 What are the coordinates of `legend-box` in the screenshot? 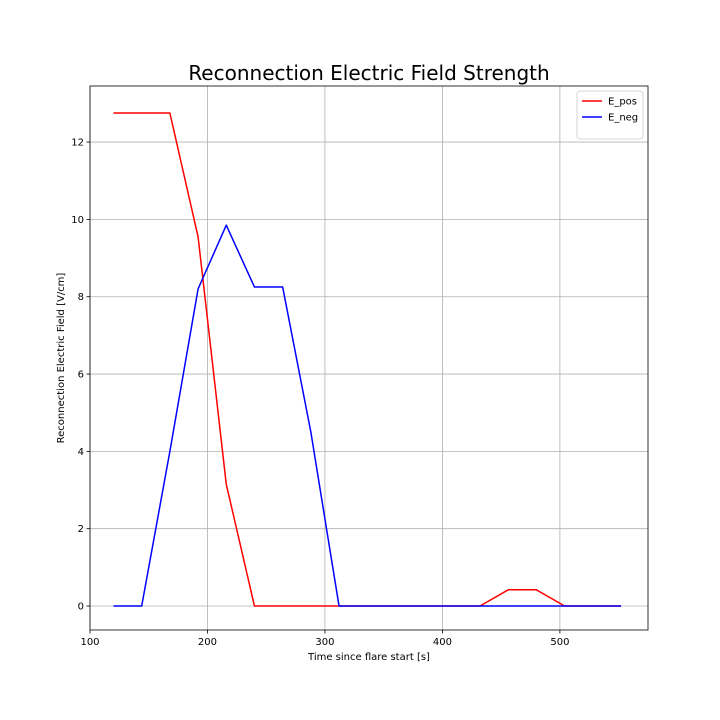 It's located at (610, 115).